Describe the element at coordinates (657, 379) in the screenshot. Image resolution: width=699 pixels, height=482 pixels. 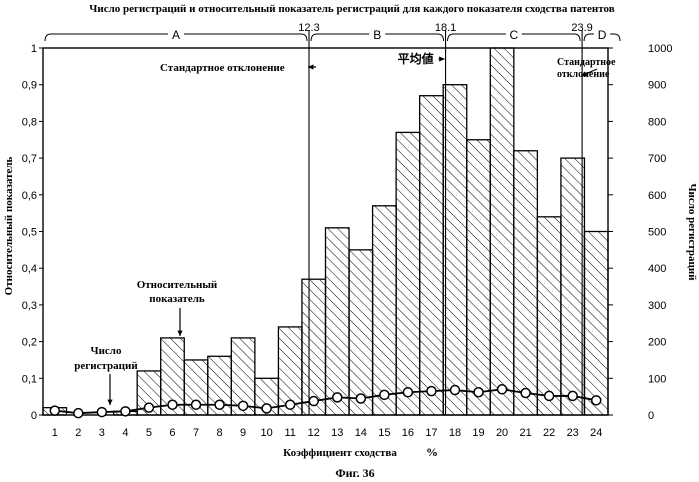
I see `right-tick-label: 100` at that location.